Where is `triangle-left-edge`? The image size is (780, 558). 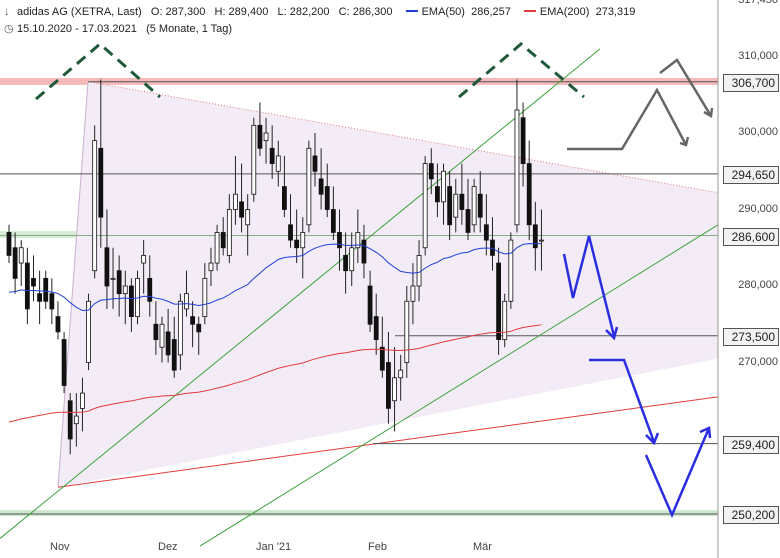
triangle-left-edge is located at coordinates (73, 284).